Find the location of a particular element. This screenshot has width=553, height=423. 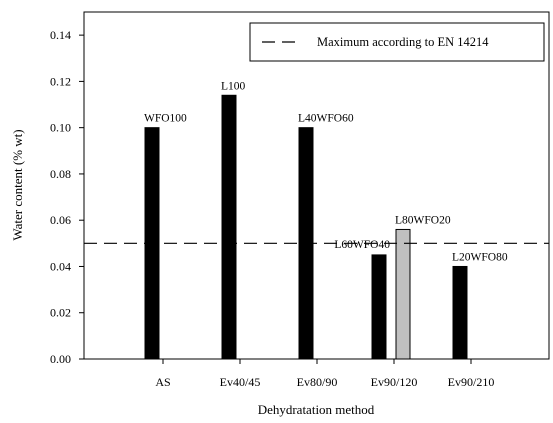

legend-label: Maximum according to EN 14214 is located at coordinates (403, 42).